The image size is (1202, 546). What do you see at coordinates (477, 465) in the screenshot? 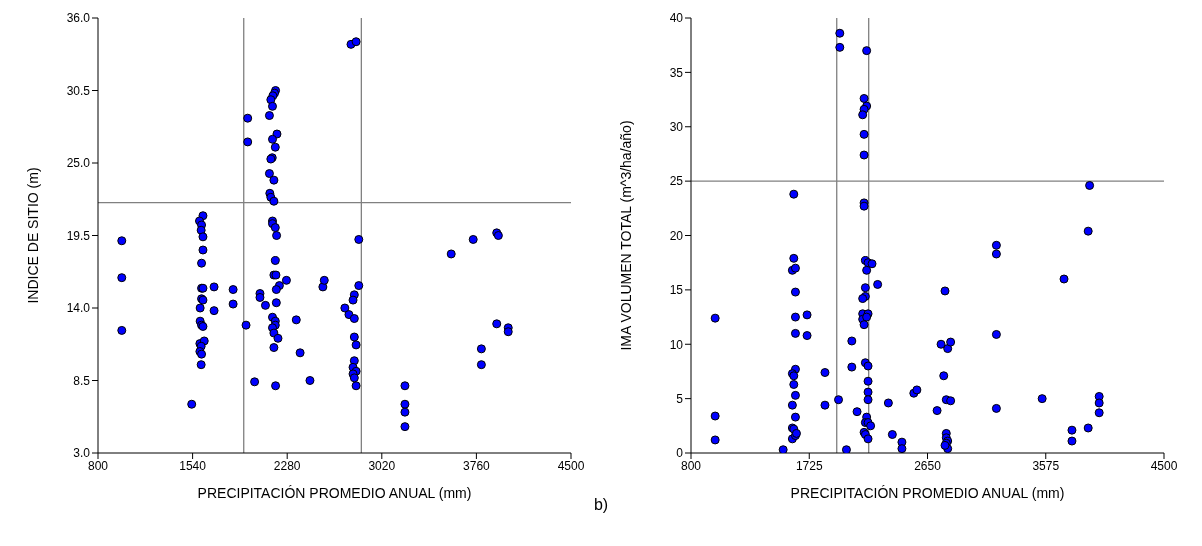
I see `x-tick-label: 3760` at bounding box center [477, 465].